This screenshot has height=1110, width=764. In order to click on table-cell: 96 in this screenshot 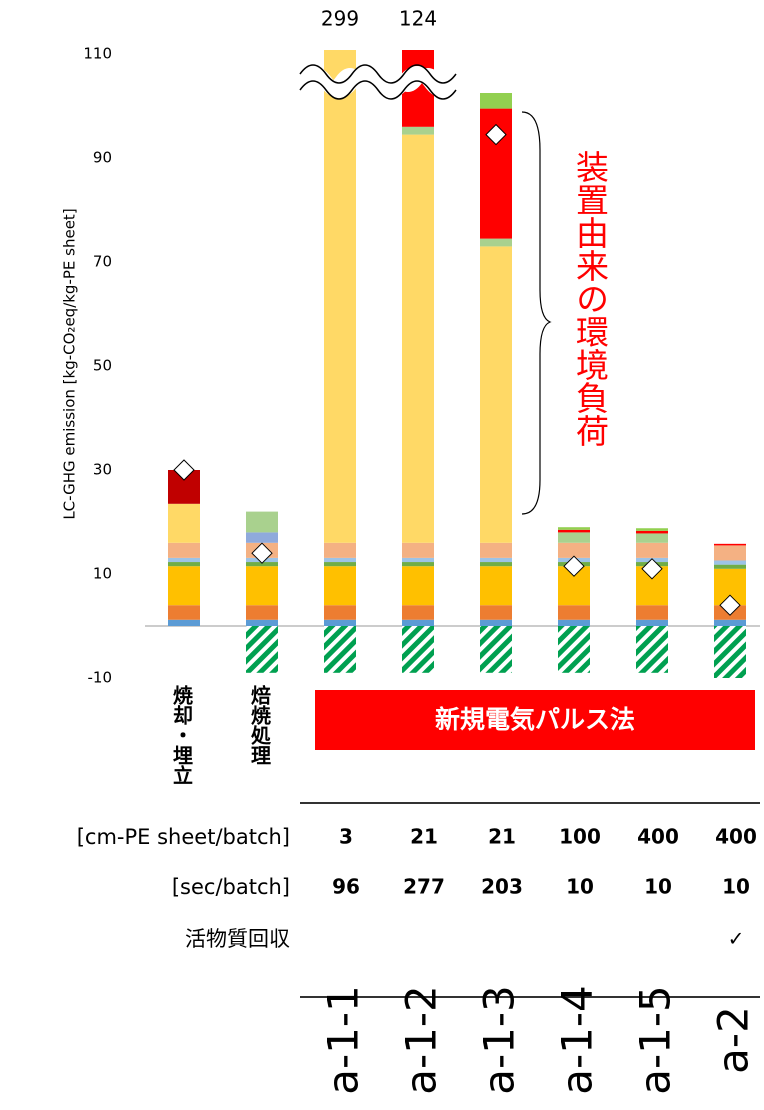, I will do `click(346, 887)`.